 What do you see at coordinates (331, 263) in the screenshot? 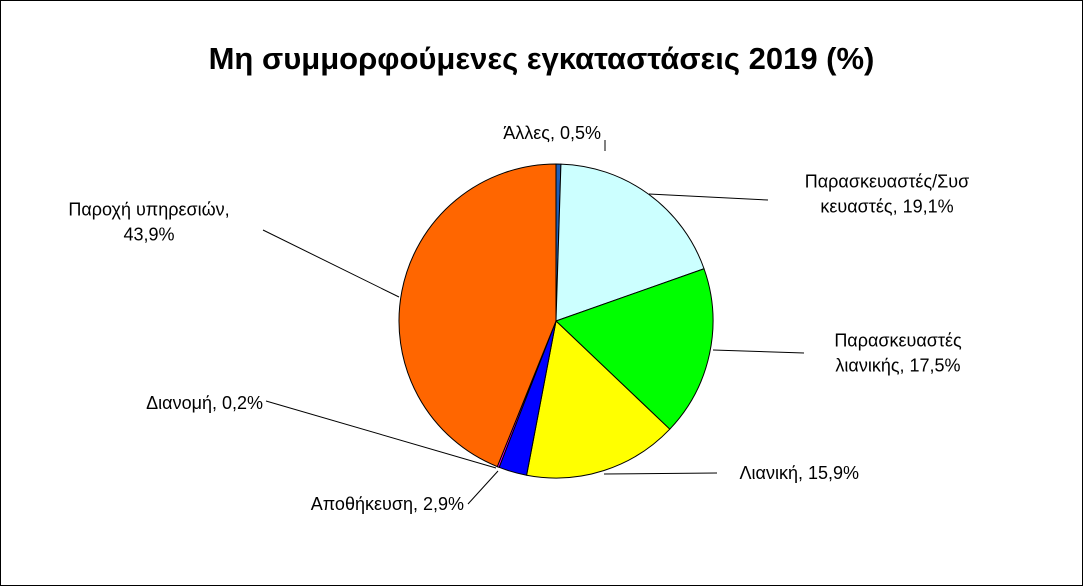
I see `leader-line-παροχή-υπηρεσιών` at bounding box center [331, 263].